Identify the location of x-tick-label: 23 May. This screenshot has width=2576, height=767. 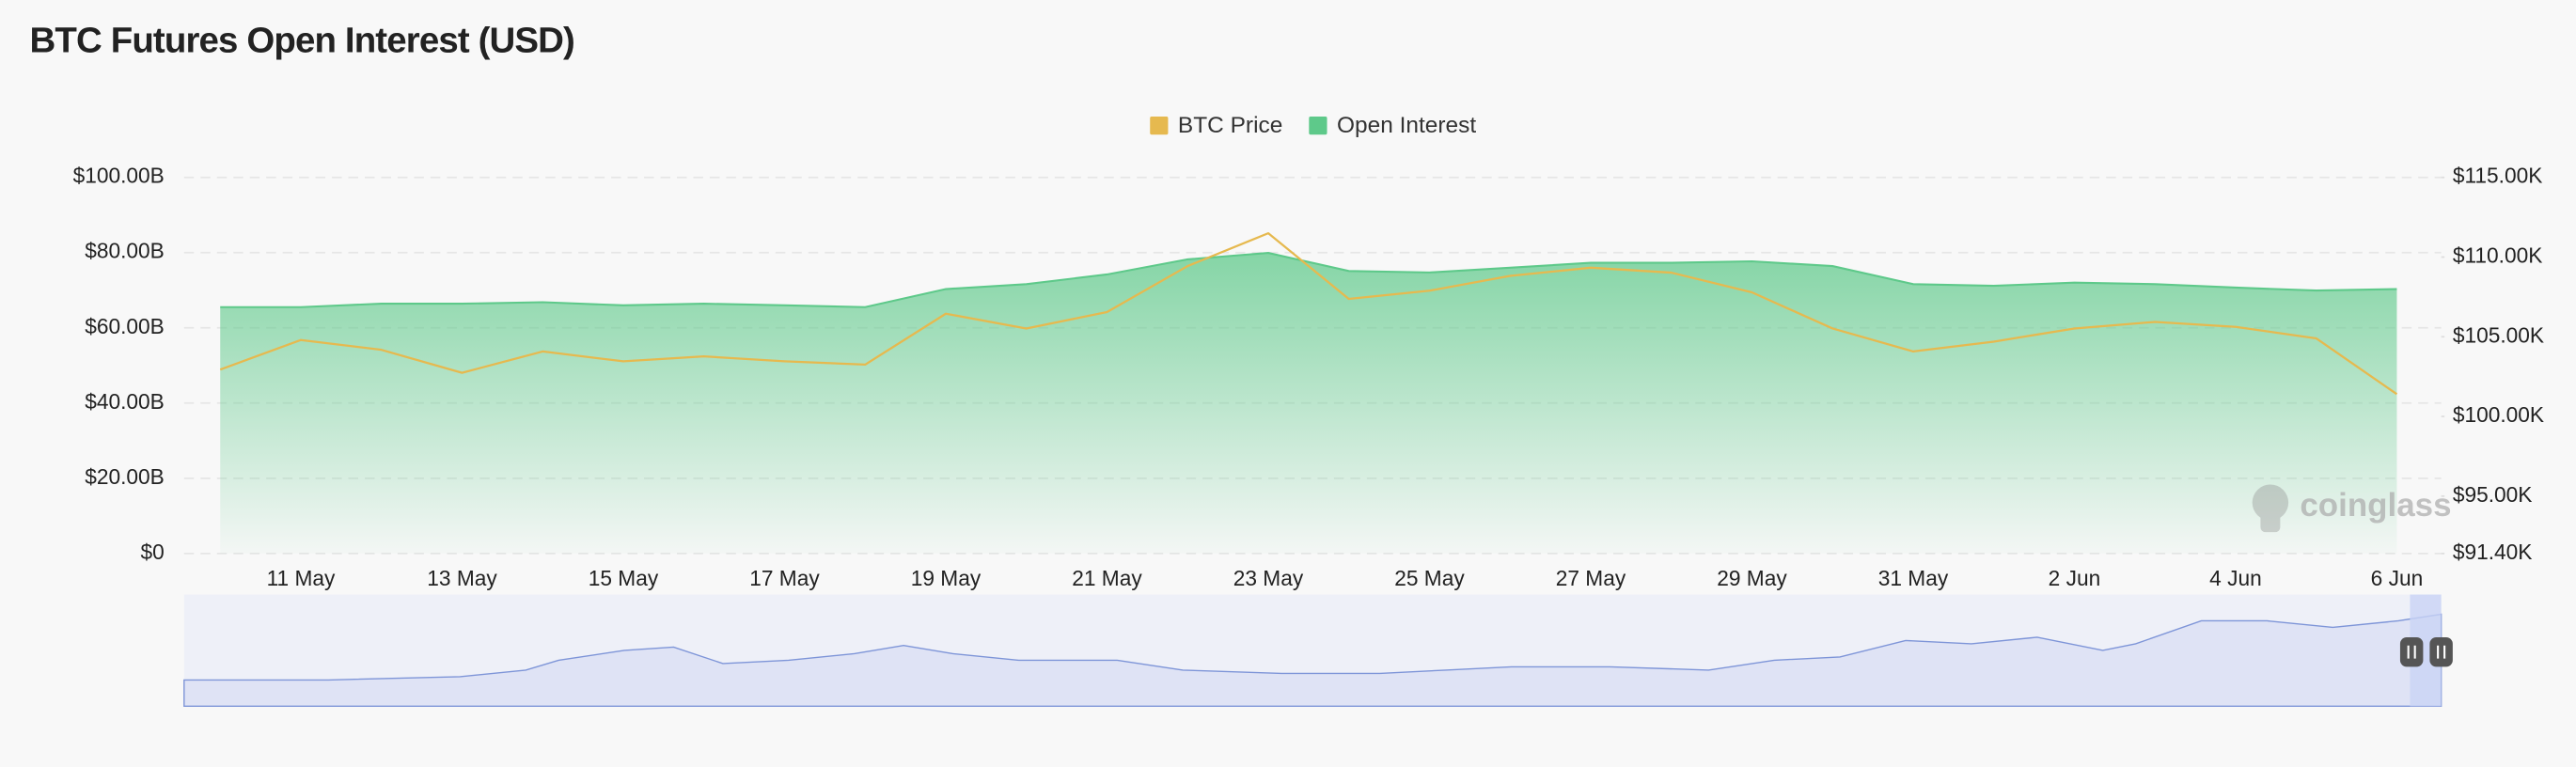
(1269, 578).